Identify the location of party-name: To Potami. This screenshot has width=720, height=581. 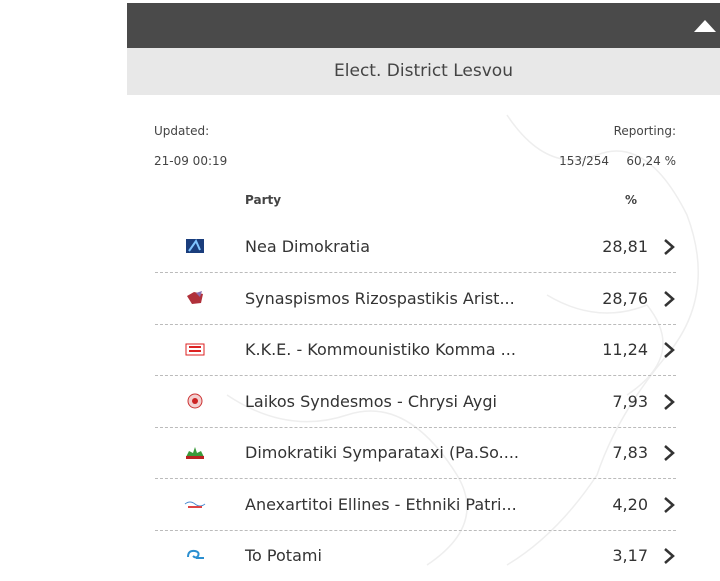
(283, 555).